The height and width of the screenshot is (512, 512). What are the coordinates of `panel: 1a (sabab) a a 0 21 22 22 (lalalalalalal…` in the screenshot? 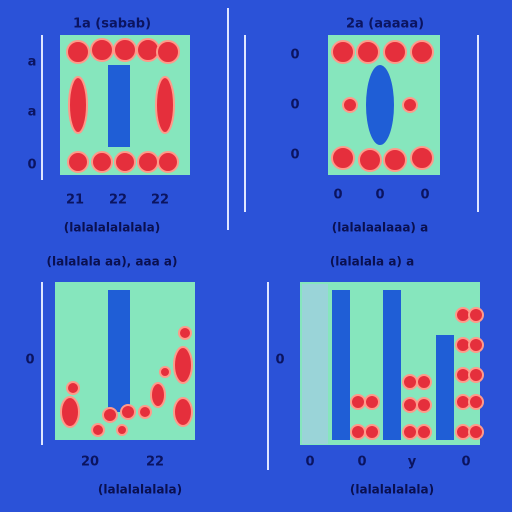 It's located at (108, 126).